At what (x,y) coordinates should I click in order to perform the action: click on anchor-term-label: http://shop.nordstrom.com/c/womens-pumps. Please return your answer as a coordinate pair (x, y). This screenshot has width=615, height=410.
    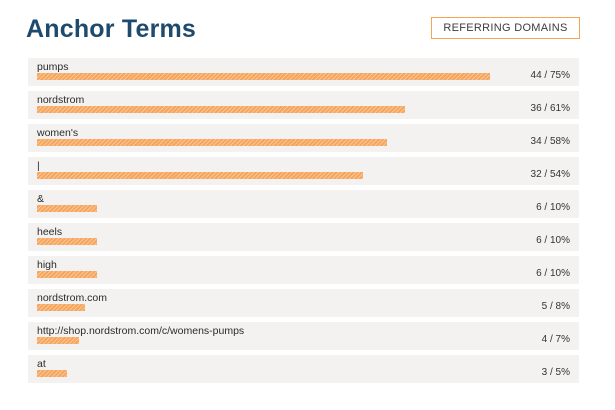
    Looking at the image, I should click on (141, 331).